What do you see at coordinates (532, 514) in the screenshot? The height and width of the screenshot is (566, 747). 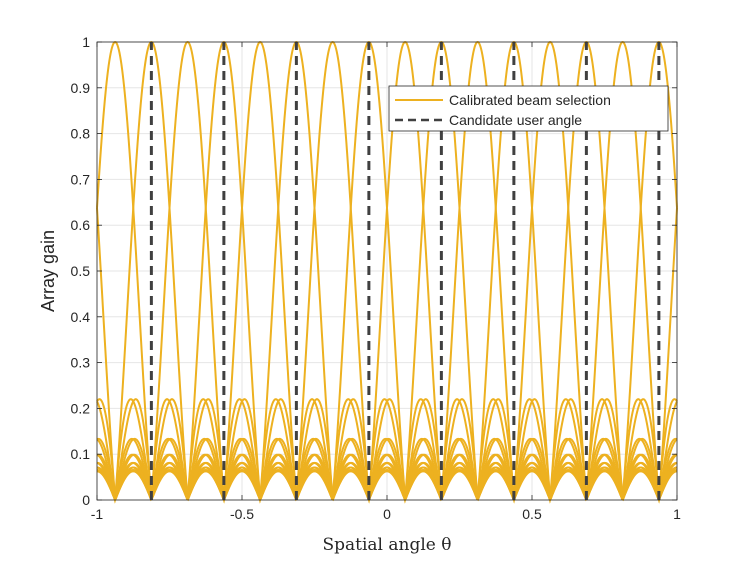 I see `x-tick-label: 0.5` at bounding box center [532, 514].